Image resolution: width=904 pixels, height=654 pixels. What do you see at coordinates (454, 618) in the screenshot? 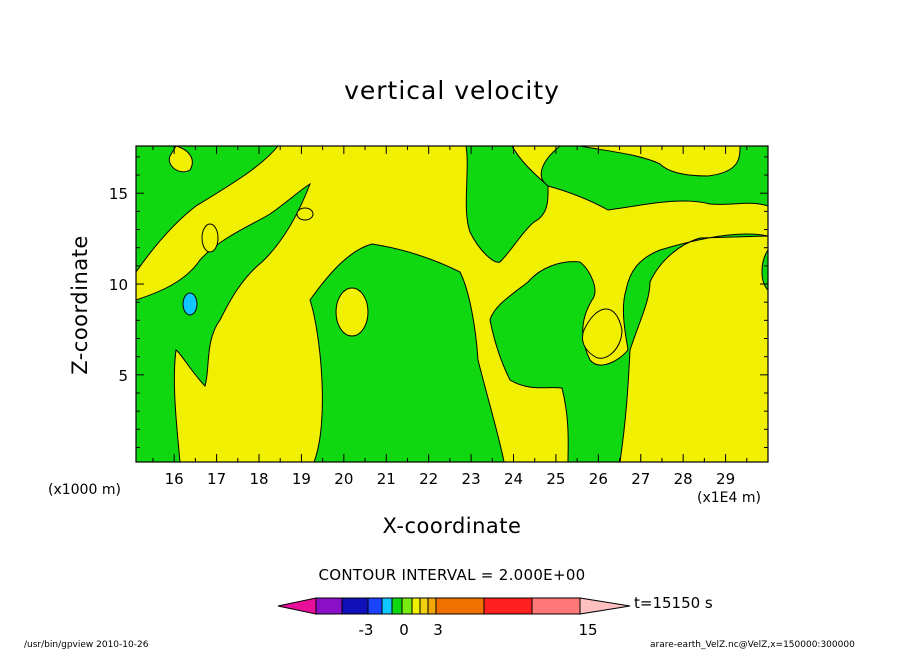
I see `colorbar: -3 0 3 15` at bounding box center [454, 618].